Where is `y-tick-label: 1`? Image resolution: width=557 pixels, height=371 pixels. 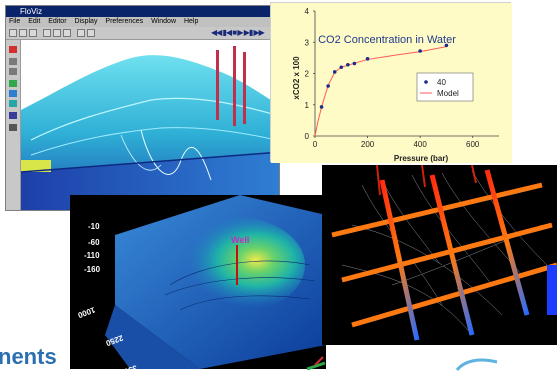 y-tick-label: 1 is located at coordinates (307, 105).